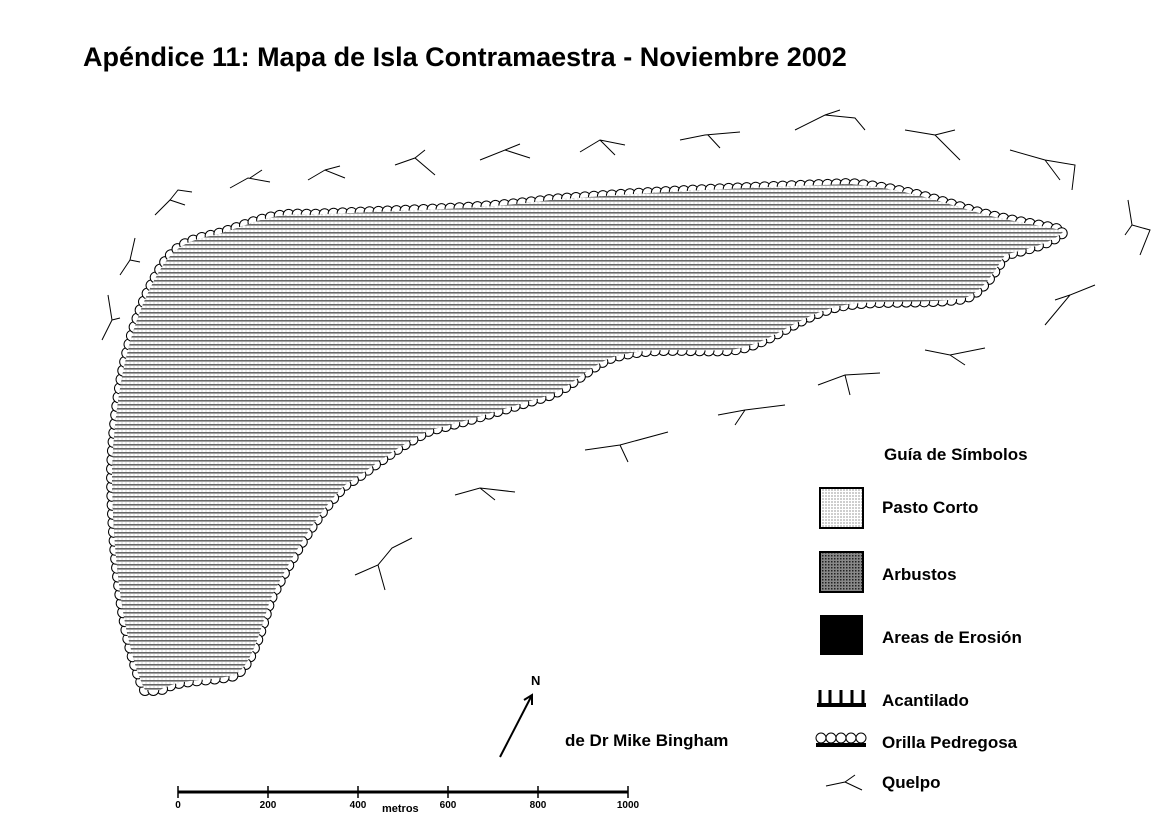 Image resolution: width=1169 pixels, height=828 pixels. I want to click on north-arrowhead, so click(528, 699).